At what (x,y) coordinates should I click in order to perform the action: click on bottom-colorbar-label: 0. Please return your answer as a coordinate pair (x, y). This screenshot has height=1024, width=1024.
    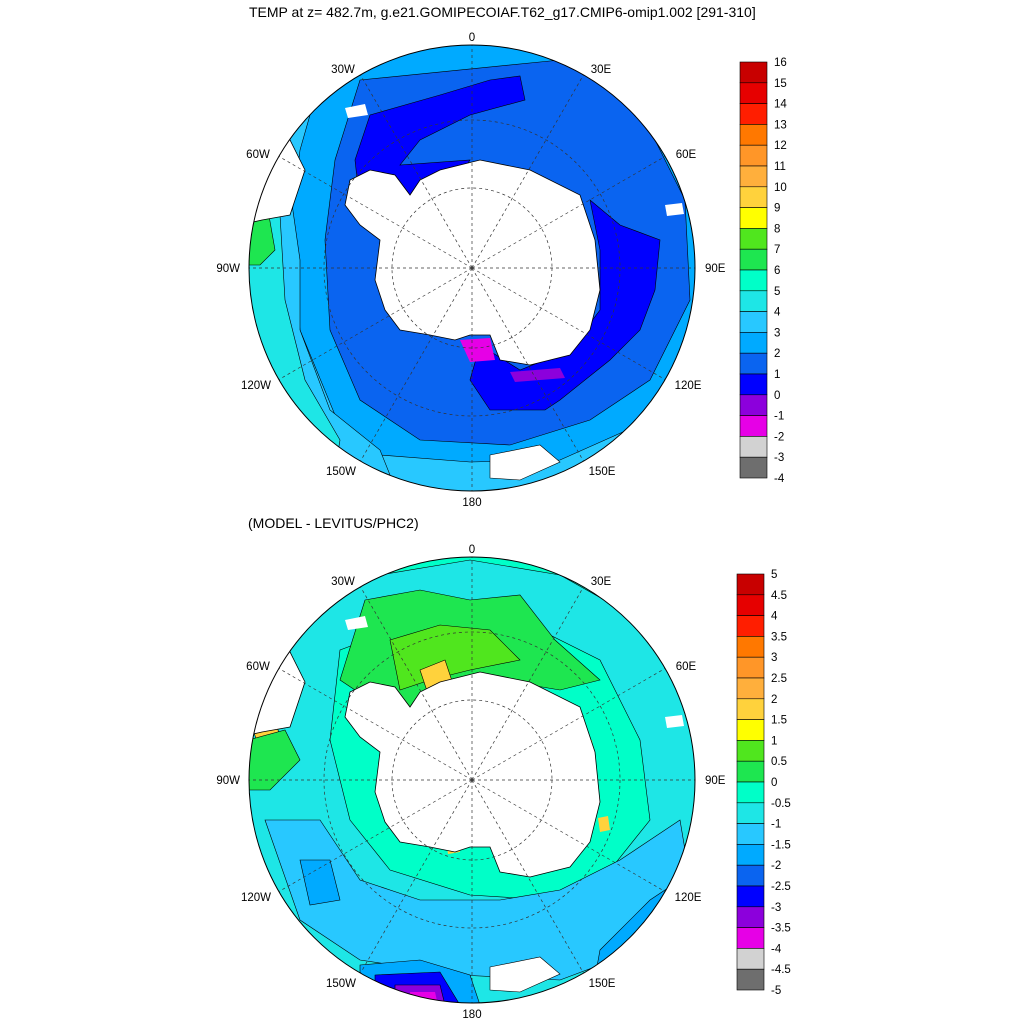
    Looking at the image, I should click on (774, 783).